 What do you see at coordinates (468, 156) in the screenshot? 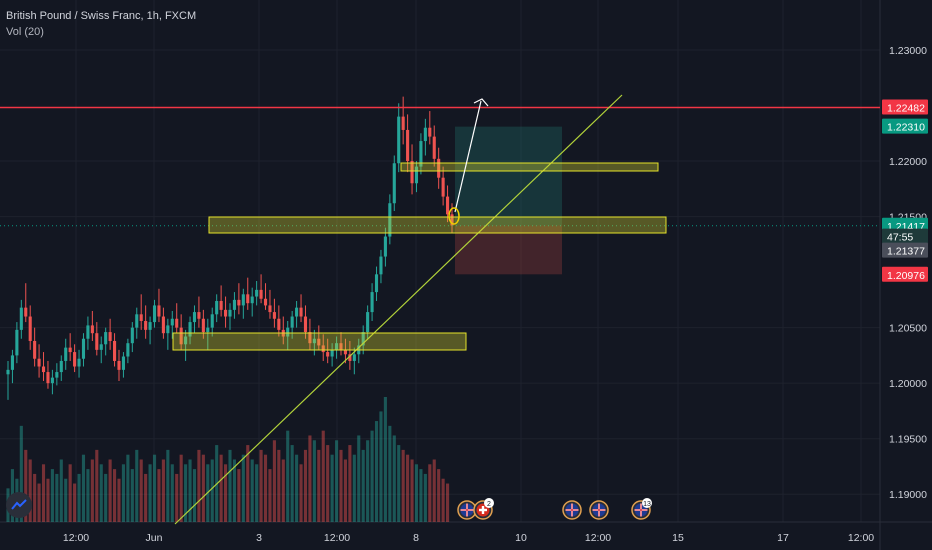
I see `projection-arrow-line` at bounding box center [468, 156].